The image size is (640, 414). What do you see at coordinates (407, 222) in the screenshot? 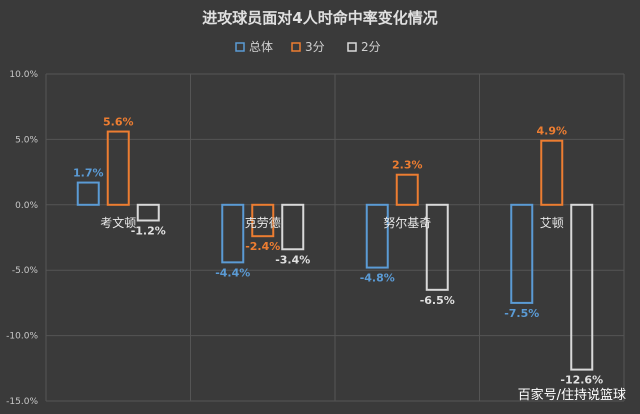
I see `category-label: 努尔基奇` at bounding box center [407, 222].